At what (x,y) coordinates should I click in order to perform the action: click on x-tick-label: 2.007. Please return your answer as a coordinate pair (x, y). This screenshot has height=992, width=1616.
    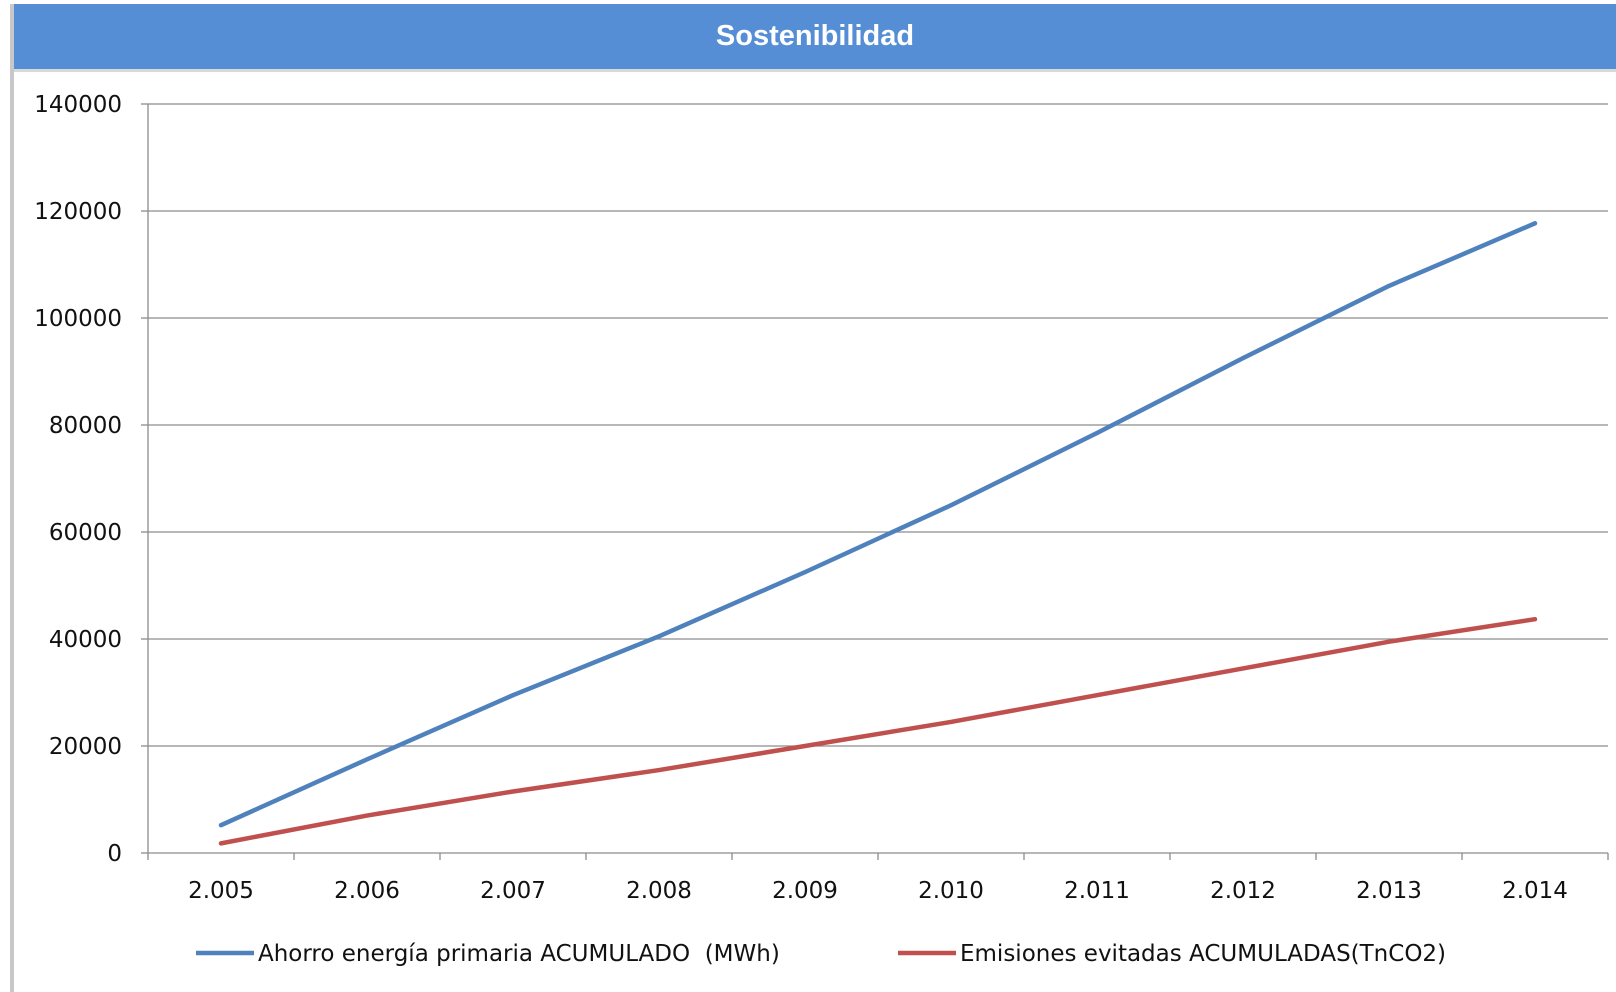
    Looking at the image, I should click on (513, 891).